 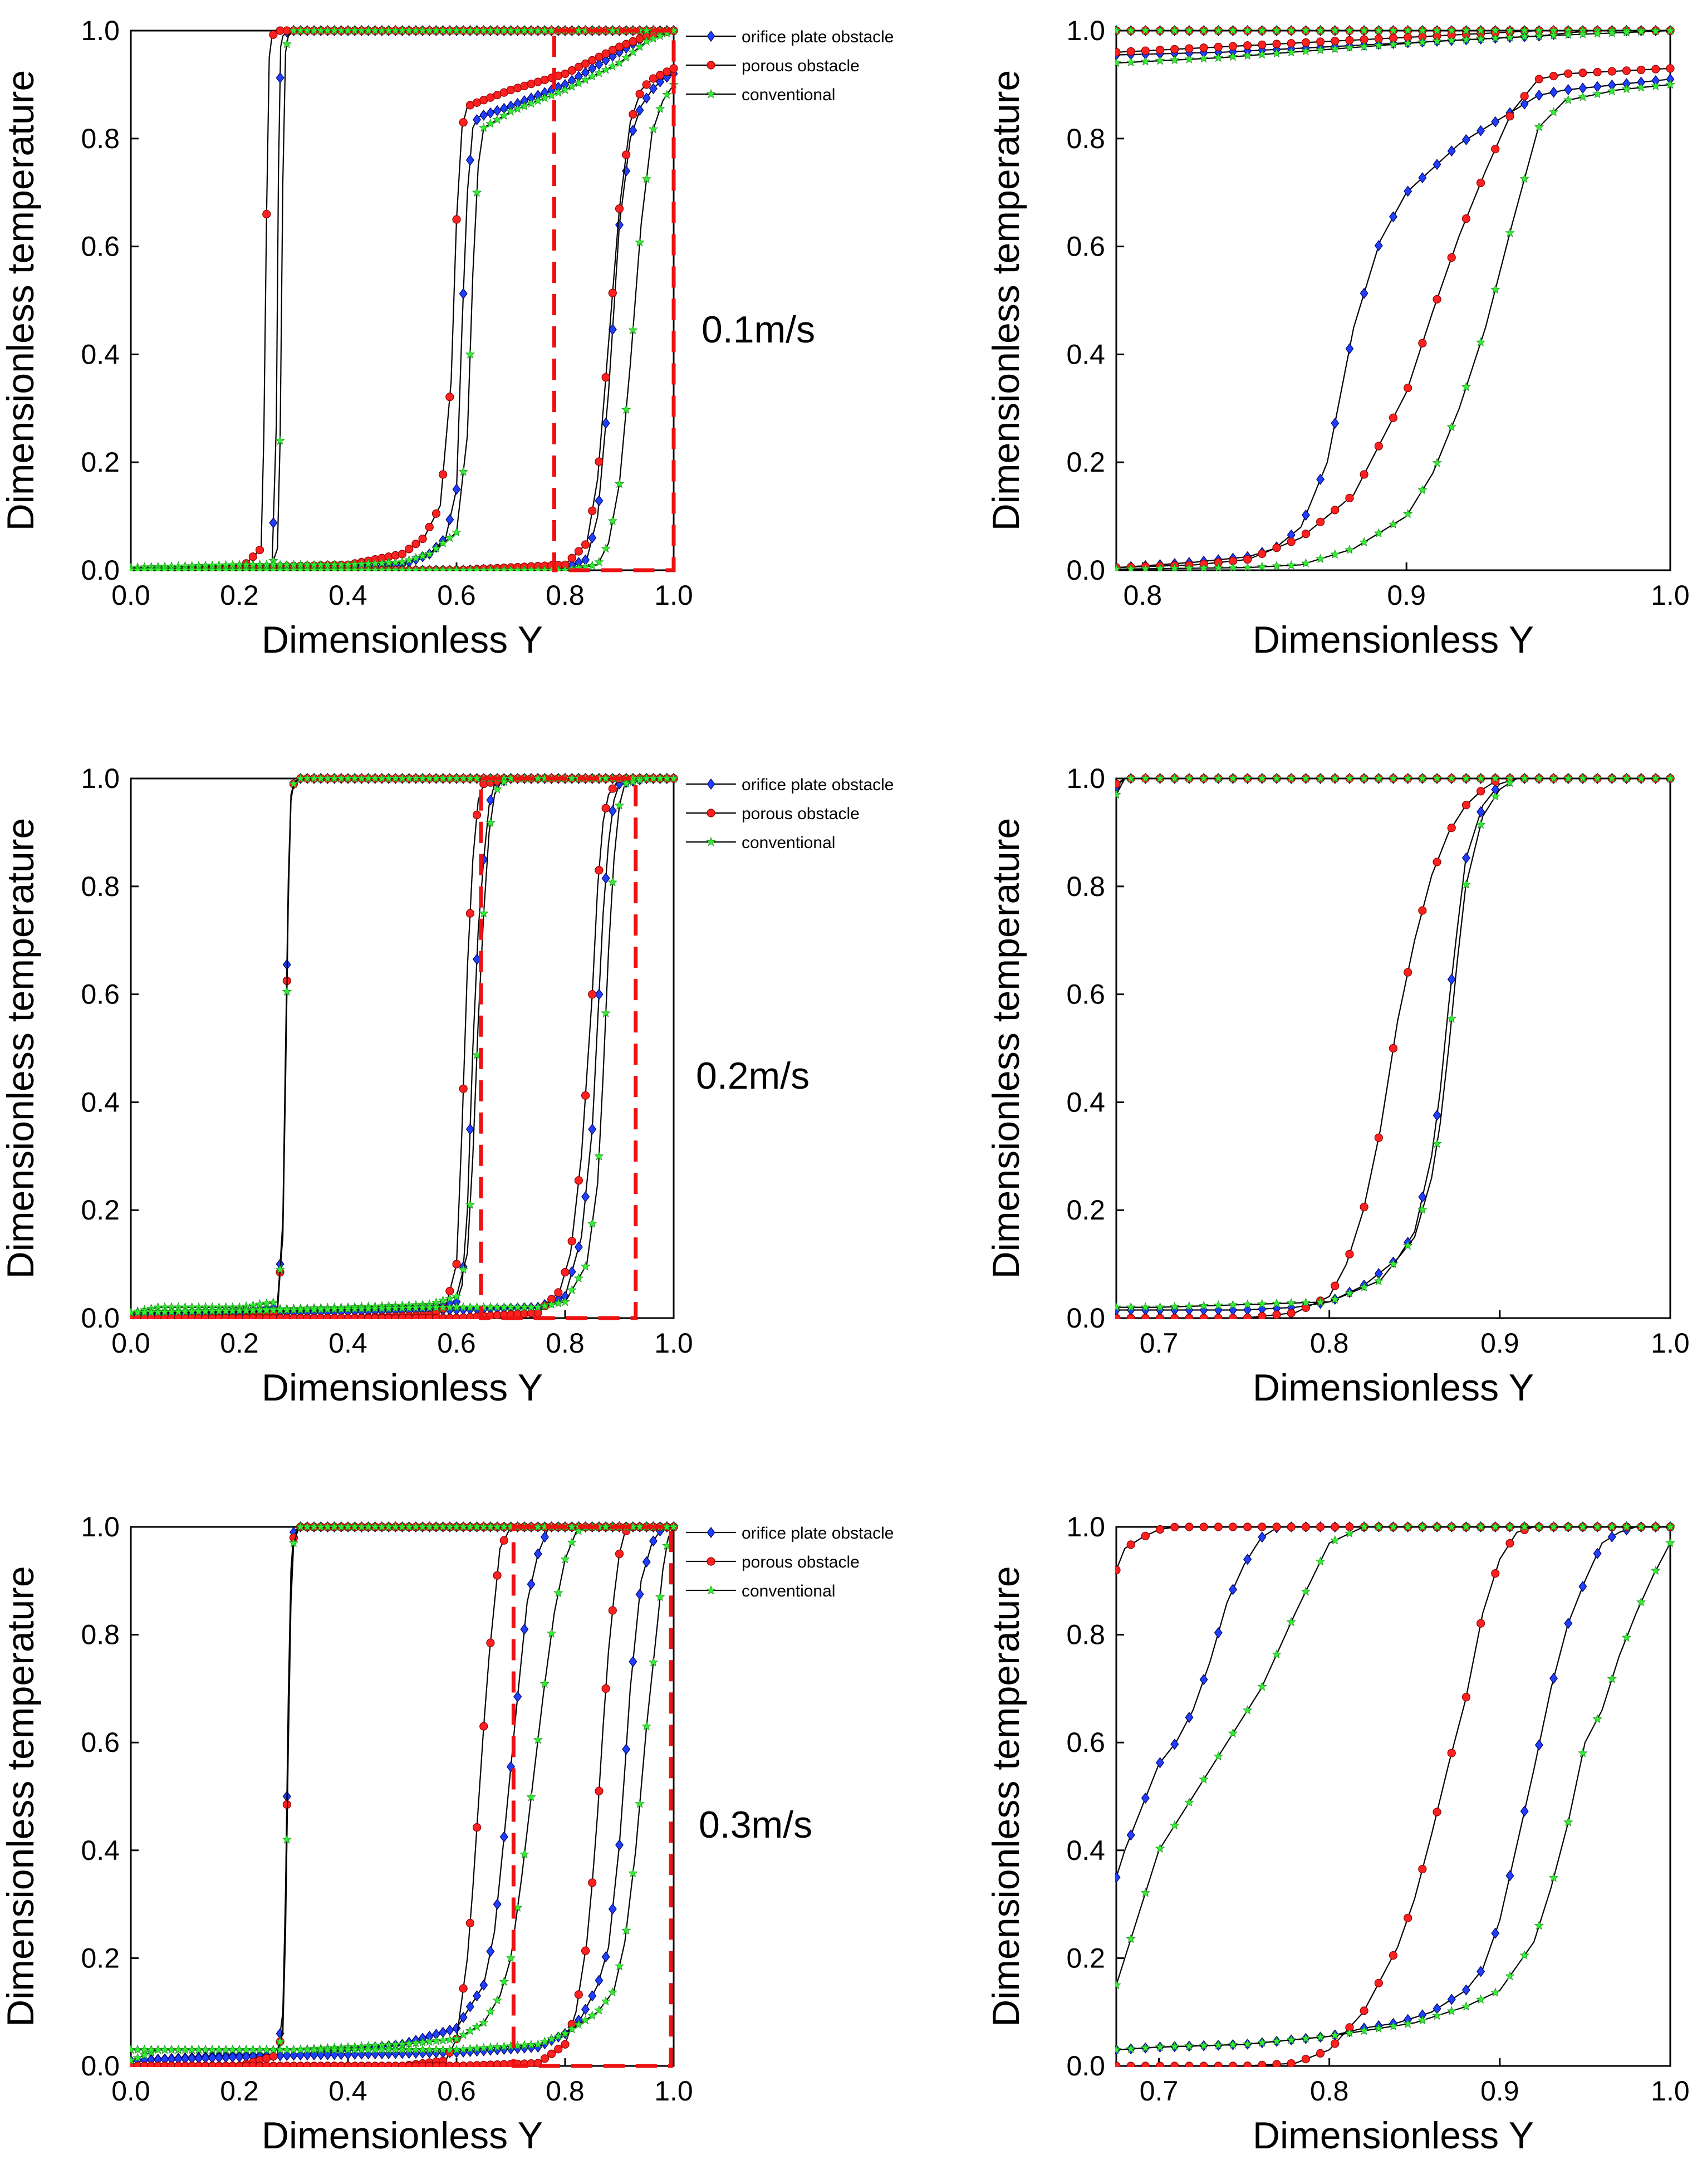 I want to click on velocity-annotation: 0.1m/s, so click(x=759, y=329).